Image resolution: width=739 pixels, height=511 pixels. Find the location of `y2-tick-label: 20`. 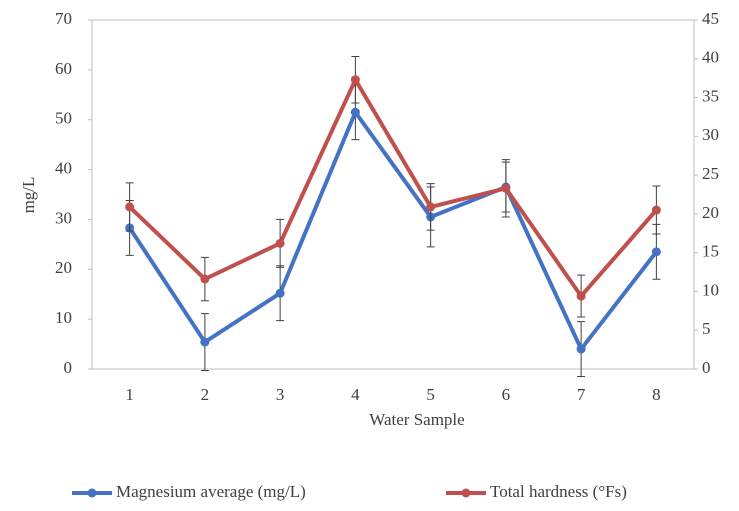

y2-tick-label: 20 is located at coordinates (710, 212).